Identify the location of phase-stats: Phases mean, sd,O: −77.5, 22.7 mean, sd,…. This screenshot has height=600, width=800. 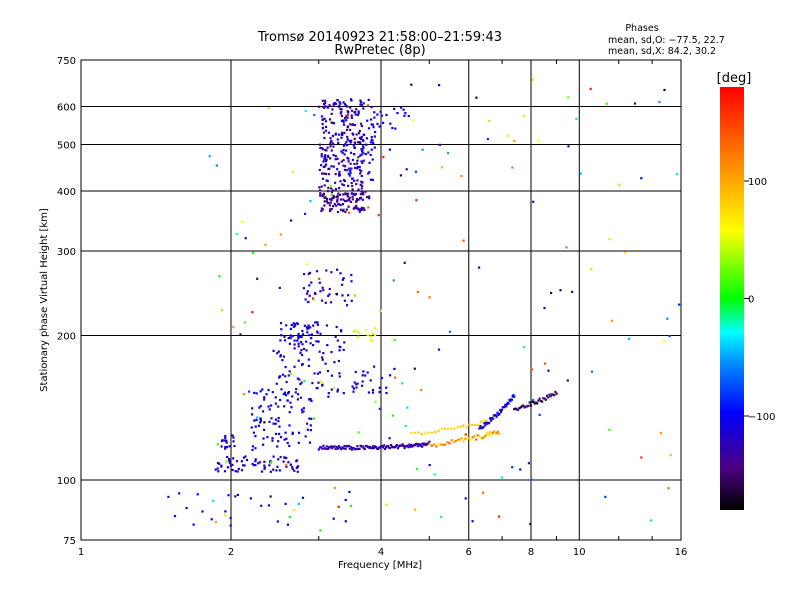
(666, 40).